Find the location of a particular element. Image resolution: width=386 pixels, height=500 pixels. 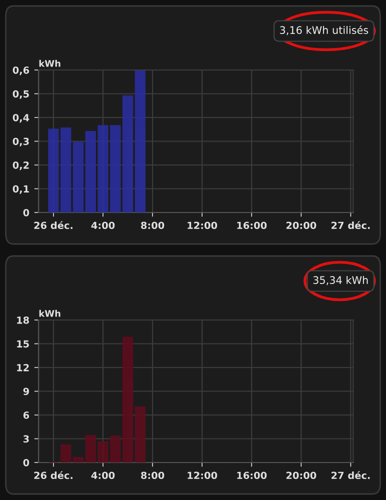

y-tick-label: 6 is located at coordinates (26, 415).